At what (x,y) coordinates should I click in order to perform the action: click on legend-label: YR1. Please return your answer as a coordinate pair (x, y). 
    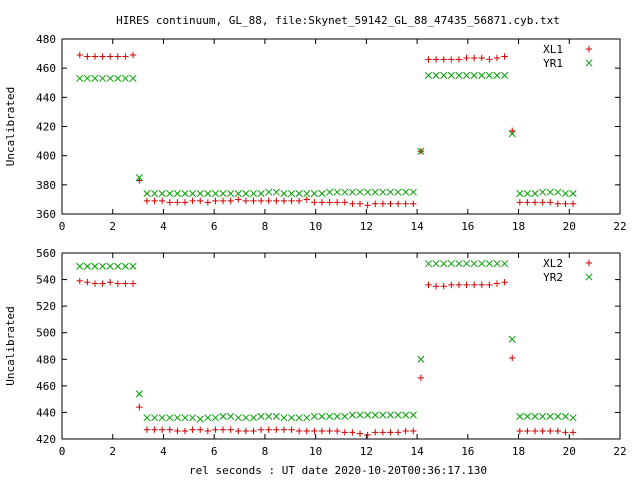
    Looking at the image, I should click on (553, 63).